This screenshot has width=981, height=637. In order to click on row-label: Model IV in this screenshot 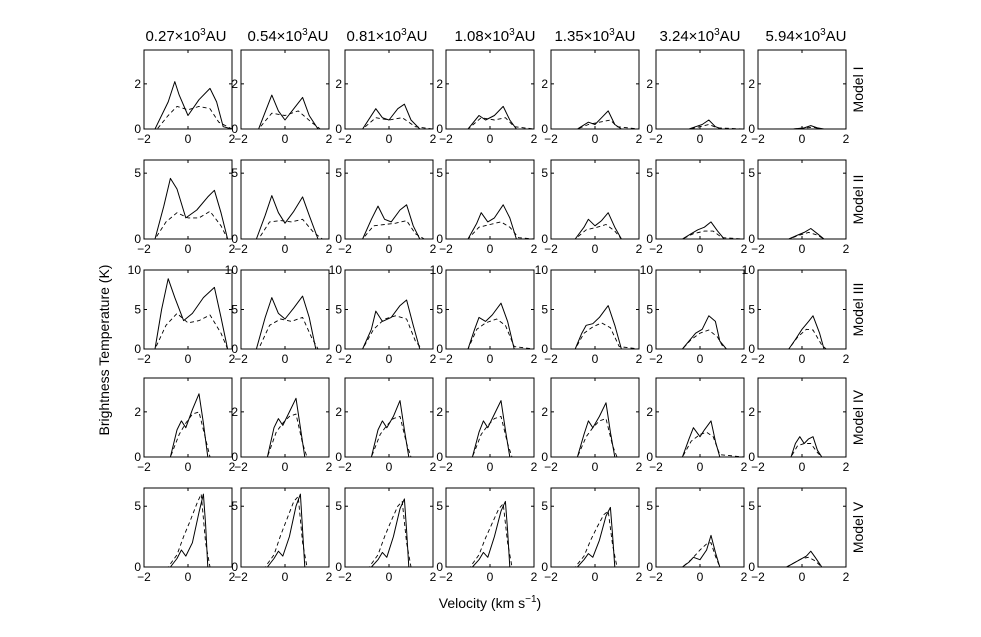, I will do `click(858, 417)`.